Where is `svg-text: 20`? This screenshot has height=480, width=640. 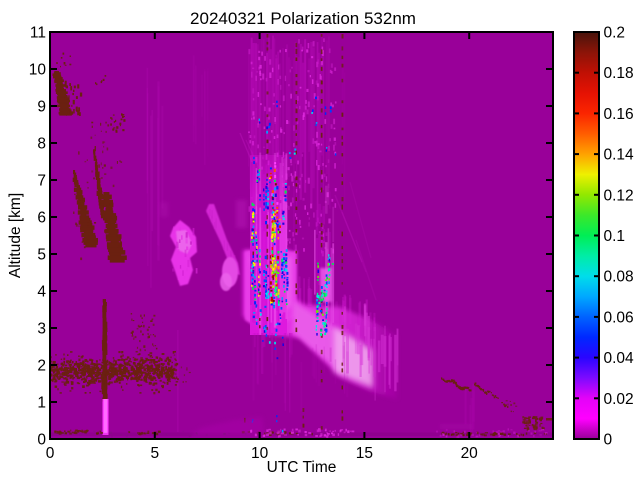 svg-text: 20 is located at coordinates (470, 453).